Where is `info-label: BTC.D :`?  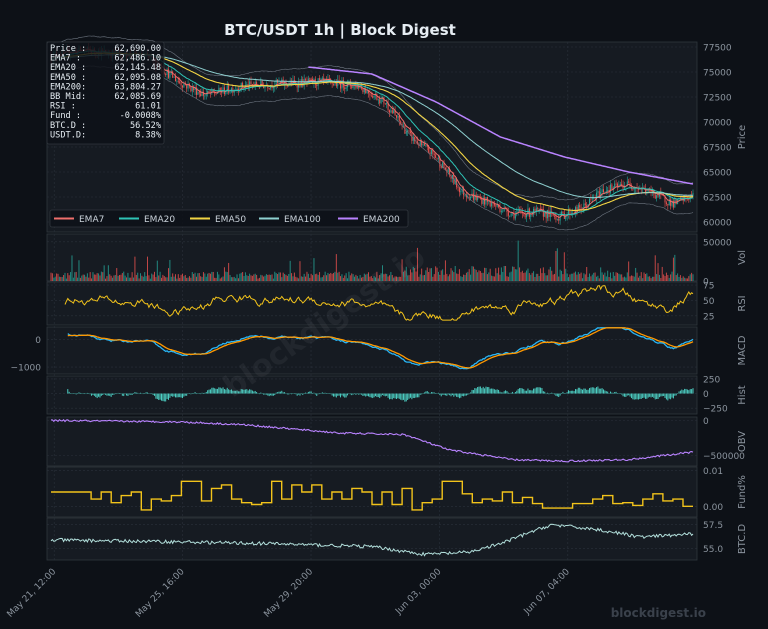
info-label: BTC.D : is located at coordinates (68, 126).